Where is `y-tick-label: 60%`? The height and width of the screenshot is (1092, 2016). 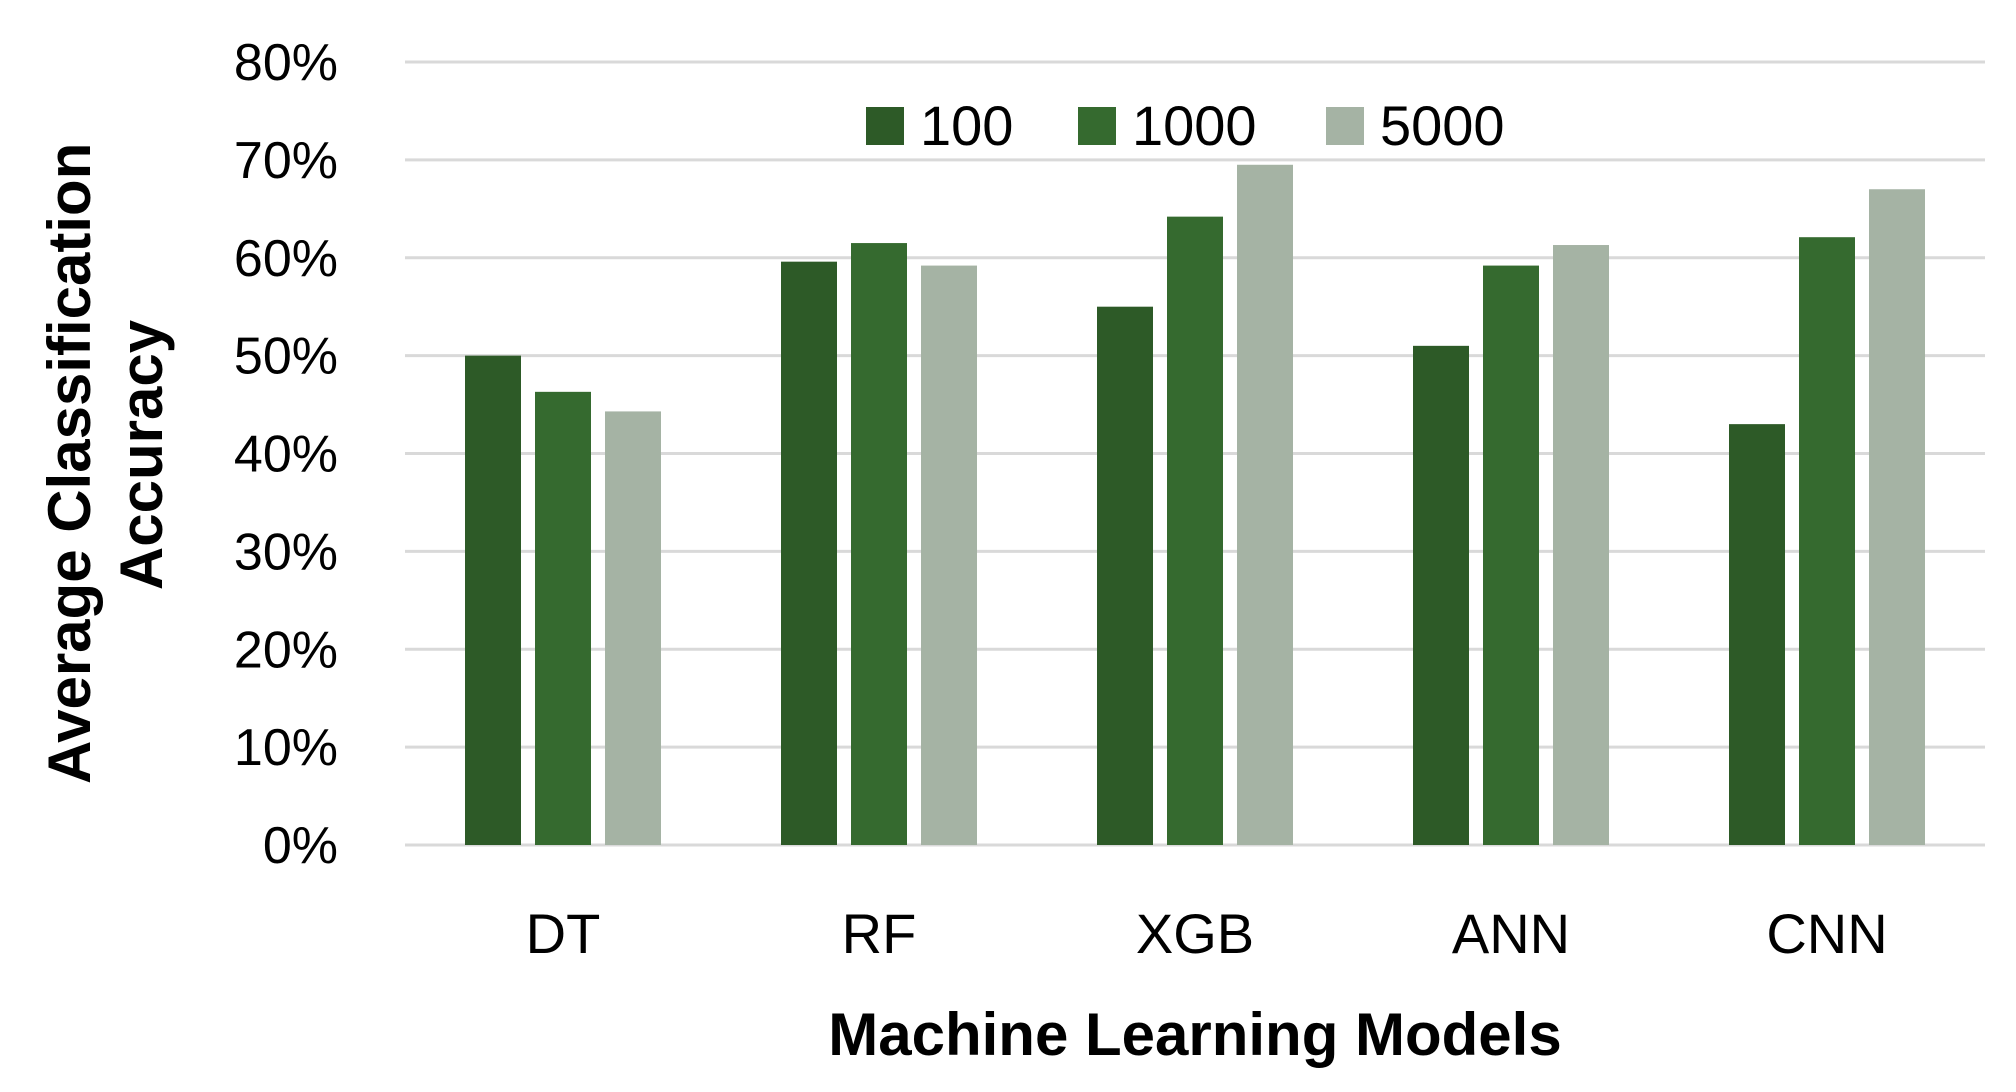 y-tick-label: 60% is located at coordinates (286, 259).